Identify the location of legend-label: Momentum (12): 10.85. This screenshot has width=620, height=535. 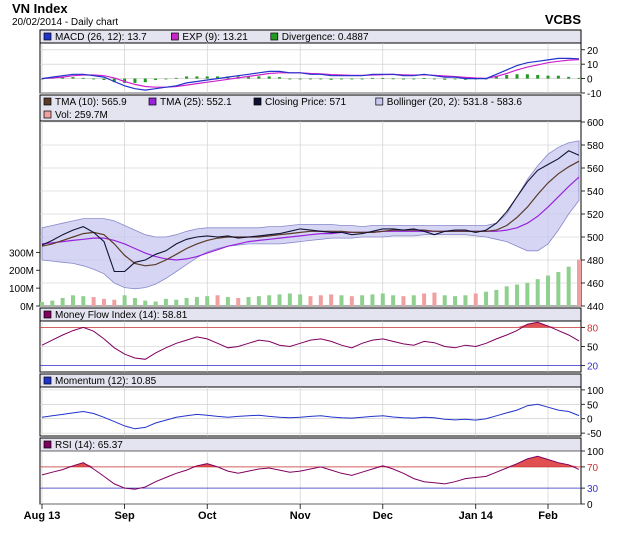
(106, 381).